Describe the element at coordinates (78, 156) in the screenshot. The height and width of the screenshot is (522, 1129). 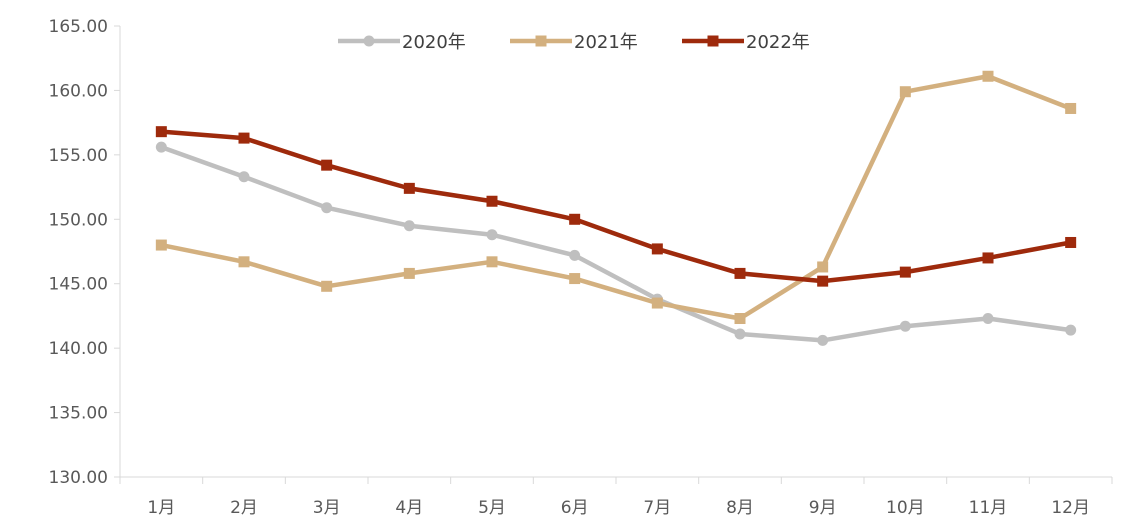
I see `y-tick-label: 155.00` at that location.